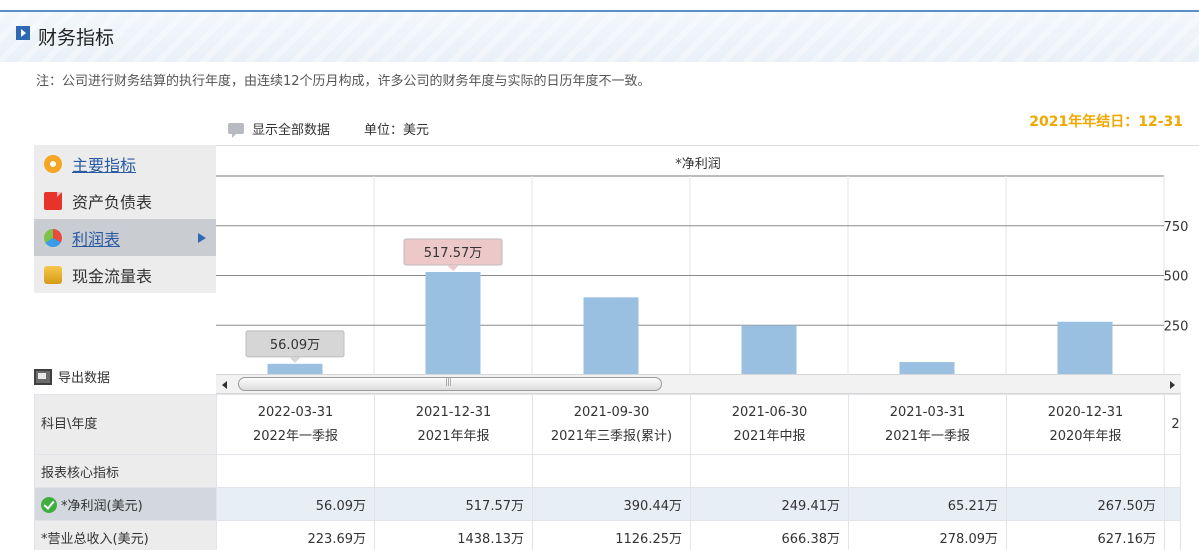 This screenshot has width=1199, height=550. Describe the element at coordinates (453, 253) in the screenshot. I see `tooltip-label: 517.57万` at that location.